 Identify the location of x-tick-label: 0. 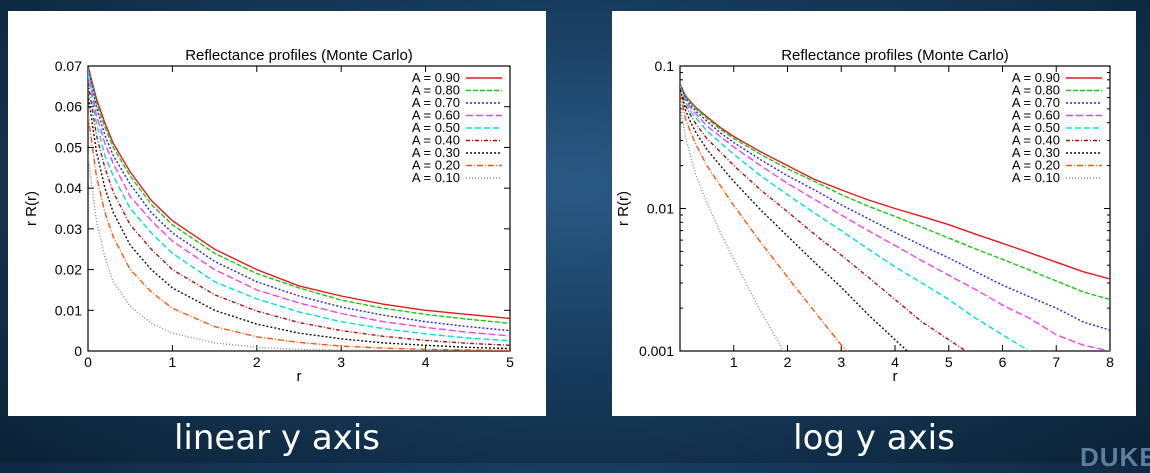
(88, 362).